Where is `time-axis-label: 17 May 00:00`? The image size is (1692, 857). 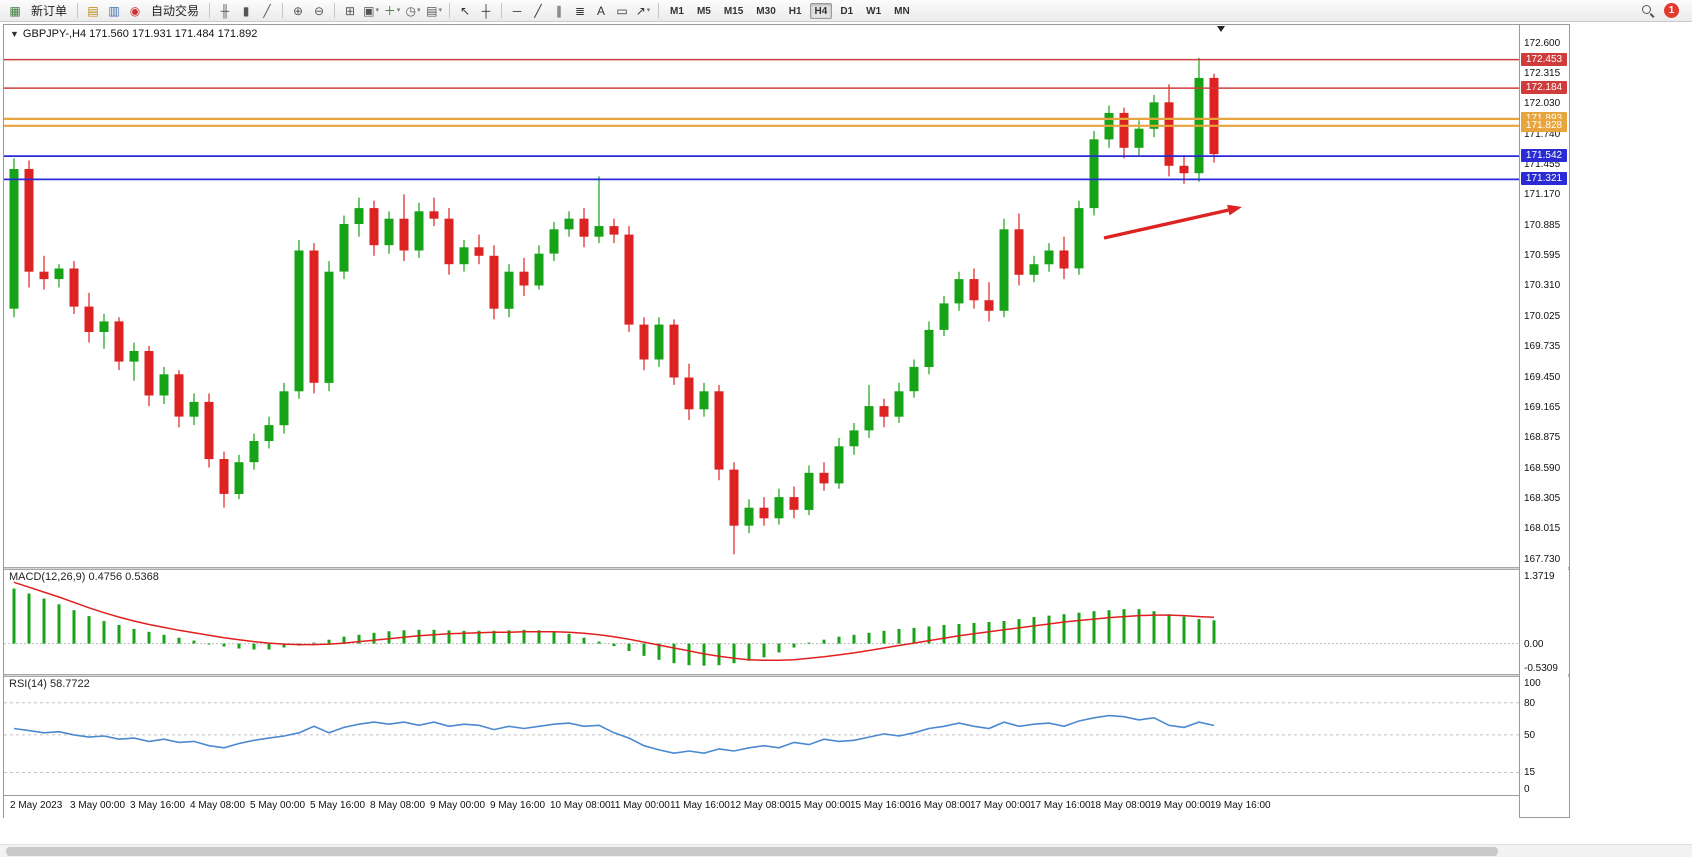 time-axis-label: 17 May 00:00 is located at coordinates (1000, 805).